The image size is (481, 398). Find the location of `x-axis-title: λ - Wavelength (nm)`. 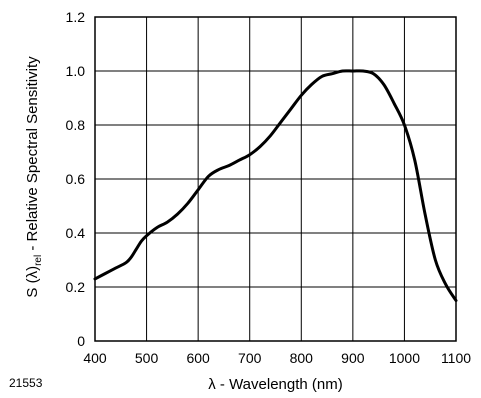

x-axis-title: λ - Wavelength (nm) is located at coordinates (275, 384).